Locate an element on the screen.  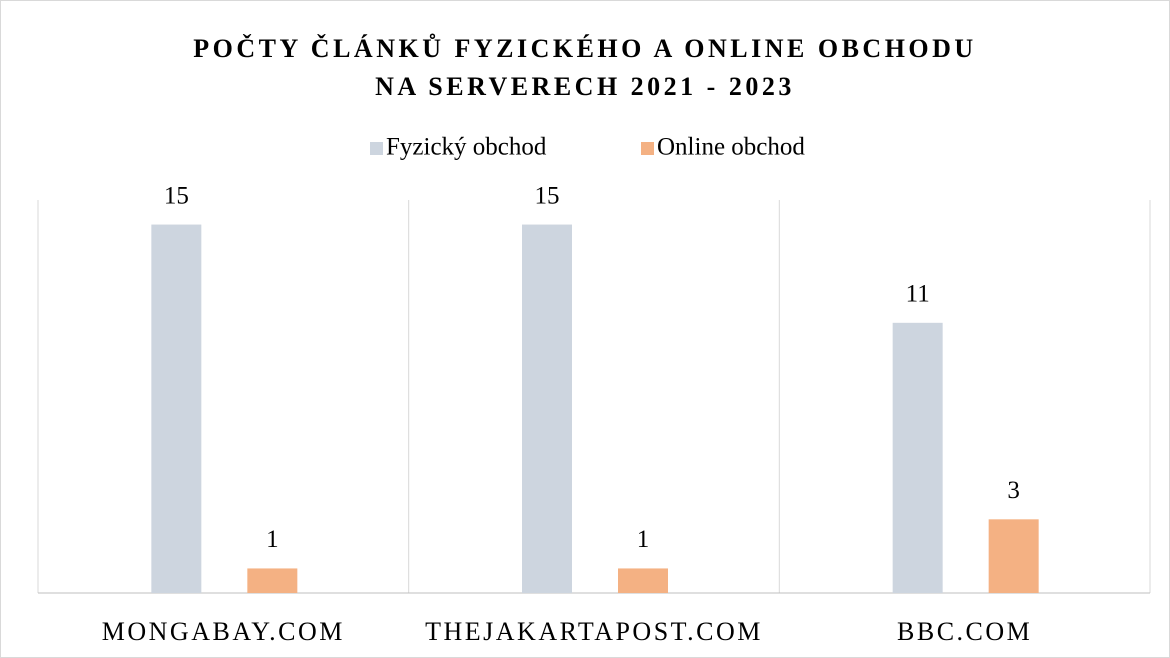
x-tick-label: MONGABAY.COM is located at coordinates (223, 631).